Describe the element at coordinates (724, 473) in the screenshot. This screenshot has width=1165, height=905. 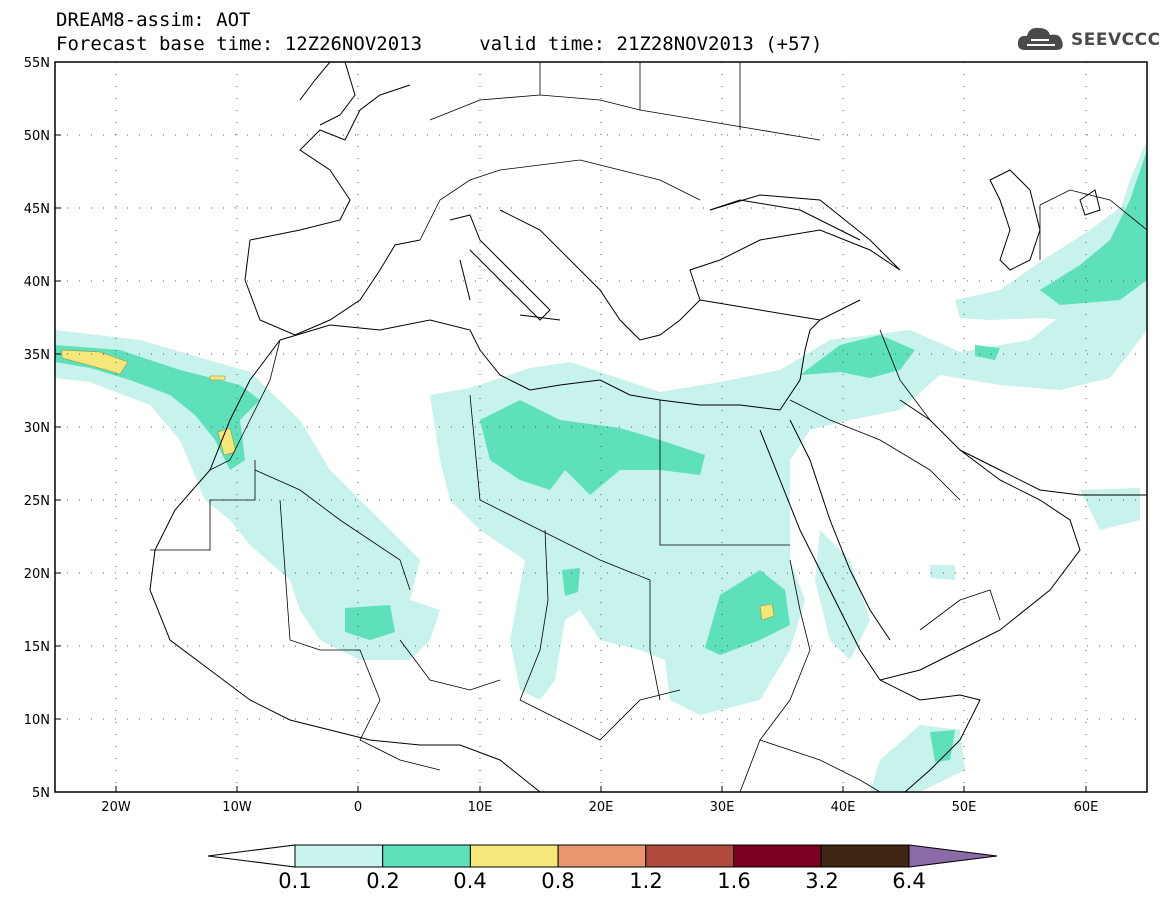
I see `border-egypt` at that location.